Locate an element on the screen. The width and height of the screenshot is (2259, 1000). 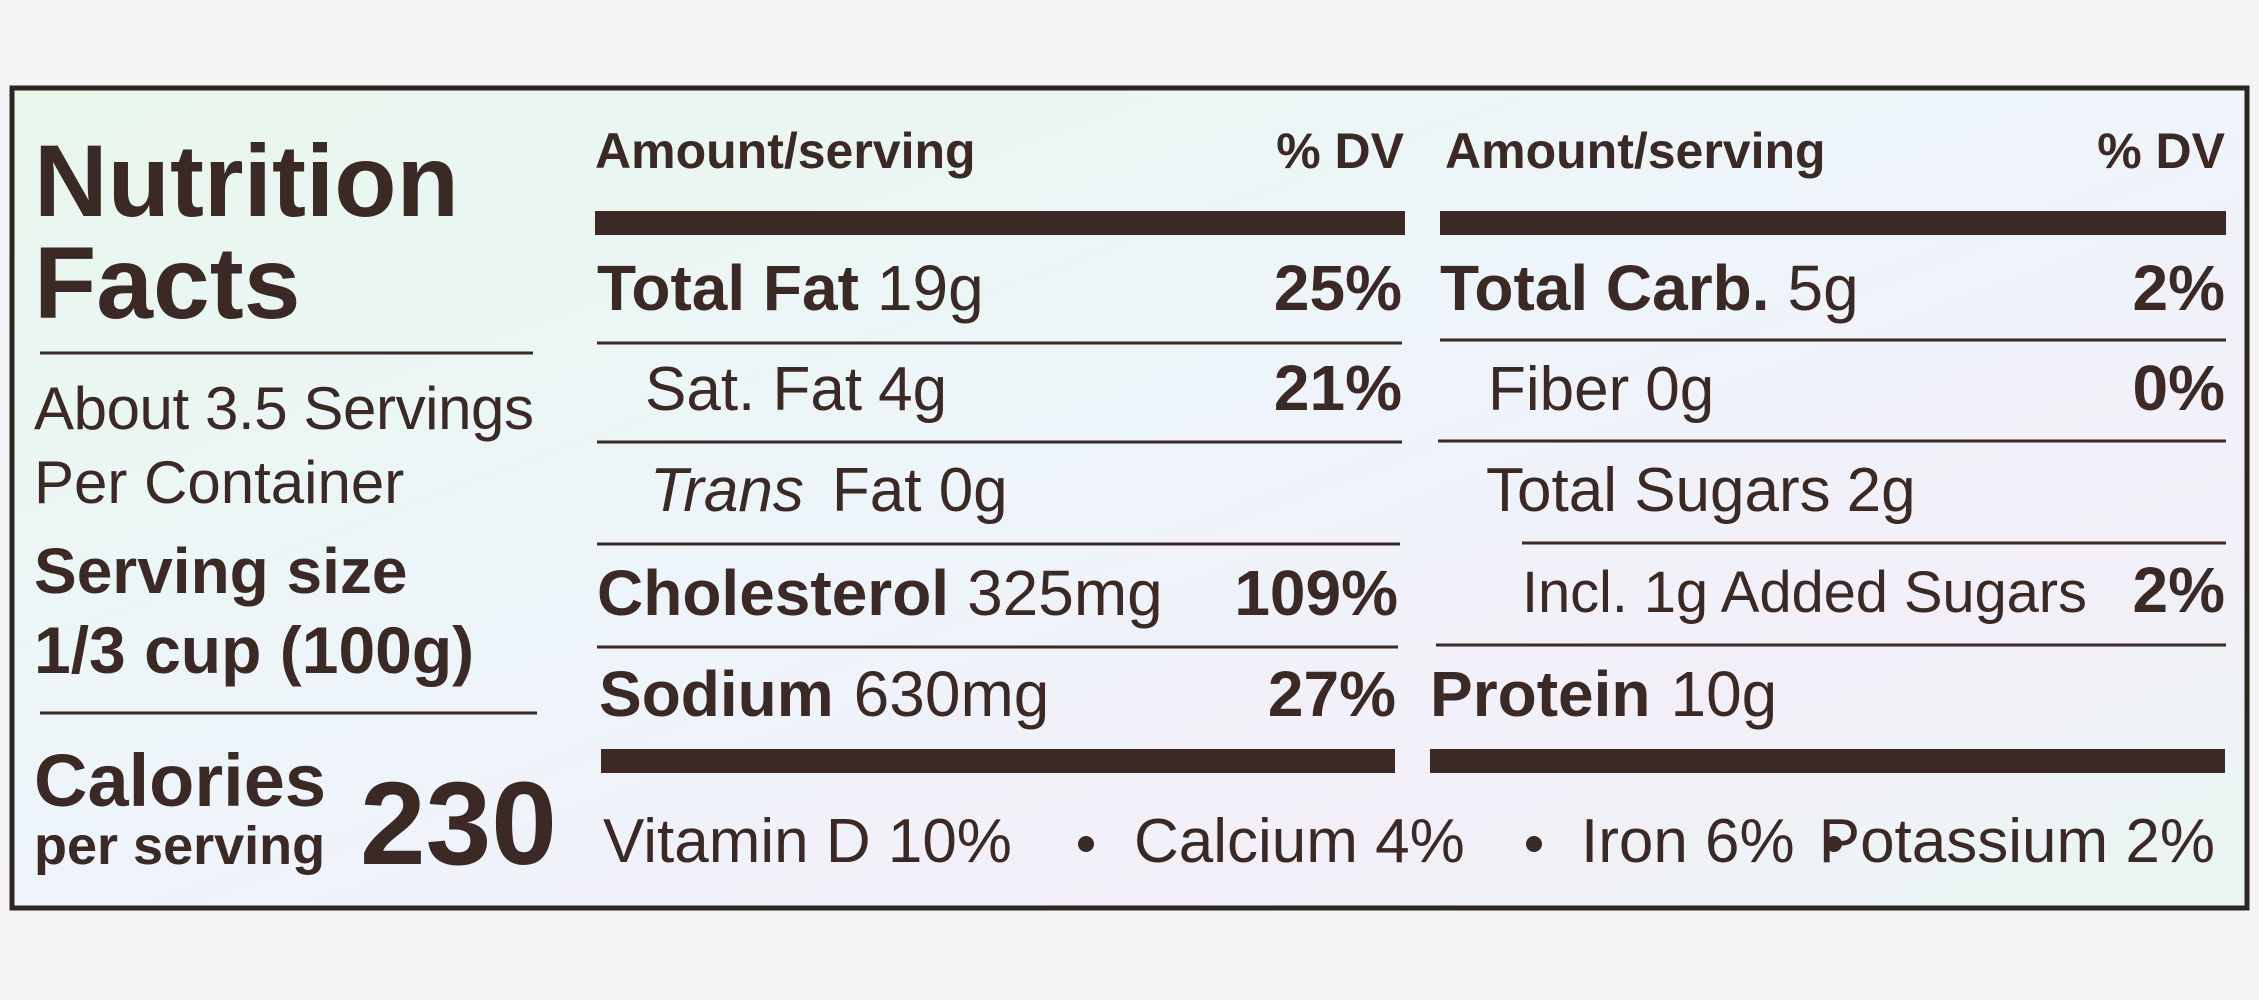
nutrient-row: Sodium 630mg is located at coordinates (824, 694).